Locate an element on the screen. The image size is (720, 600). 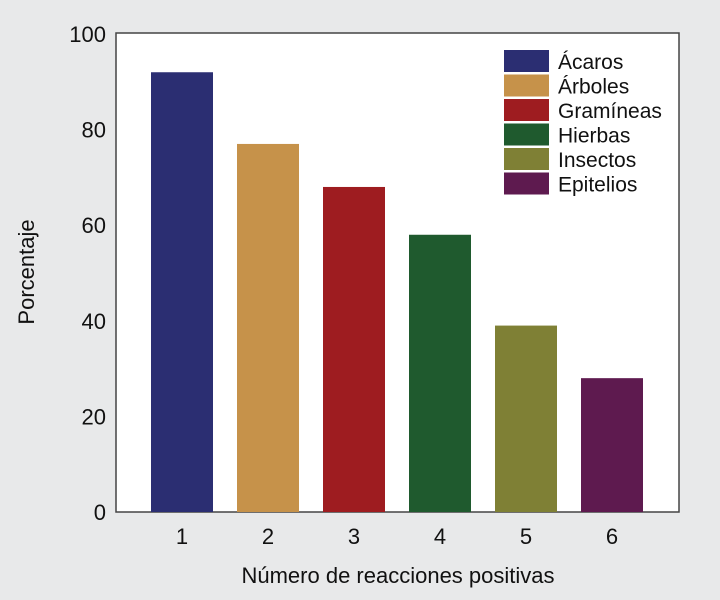
x-tick-label: 4 is located at coordinates (440, 536).